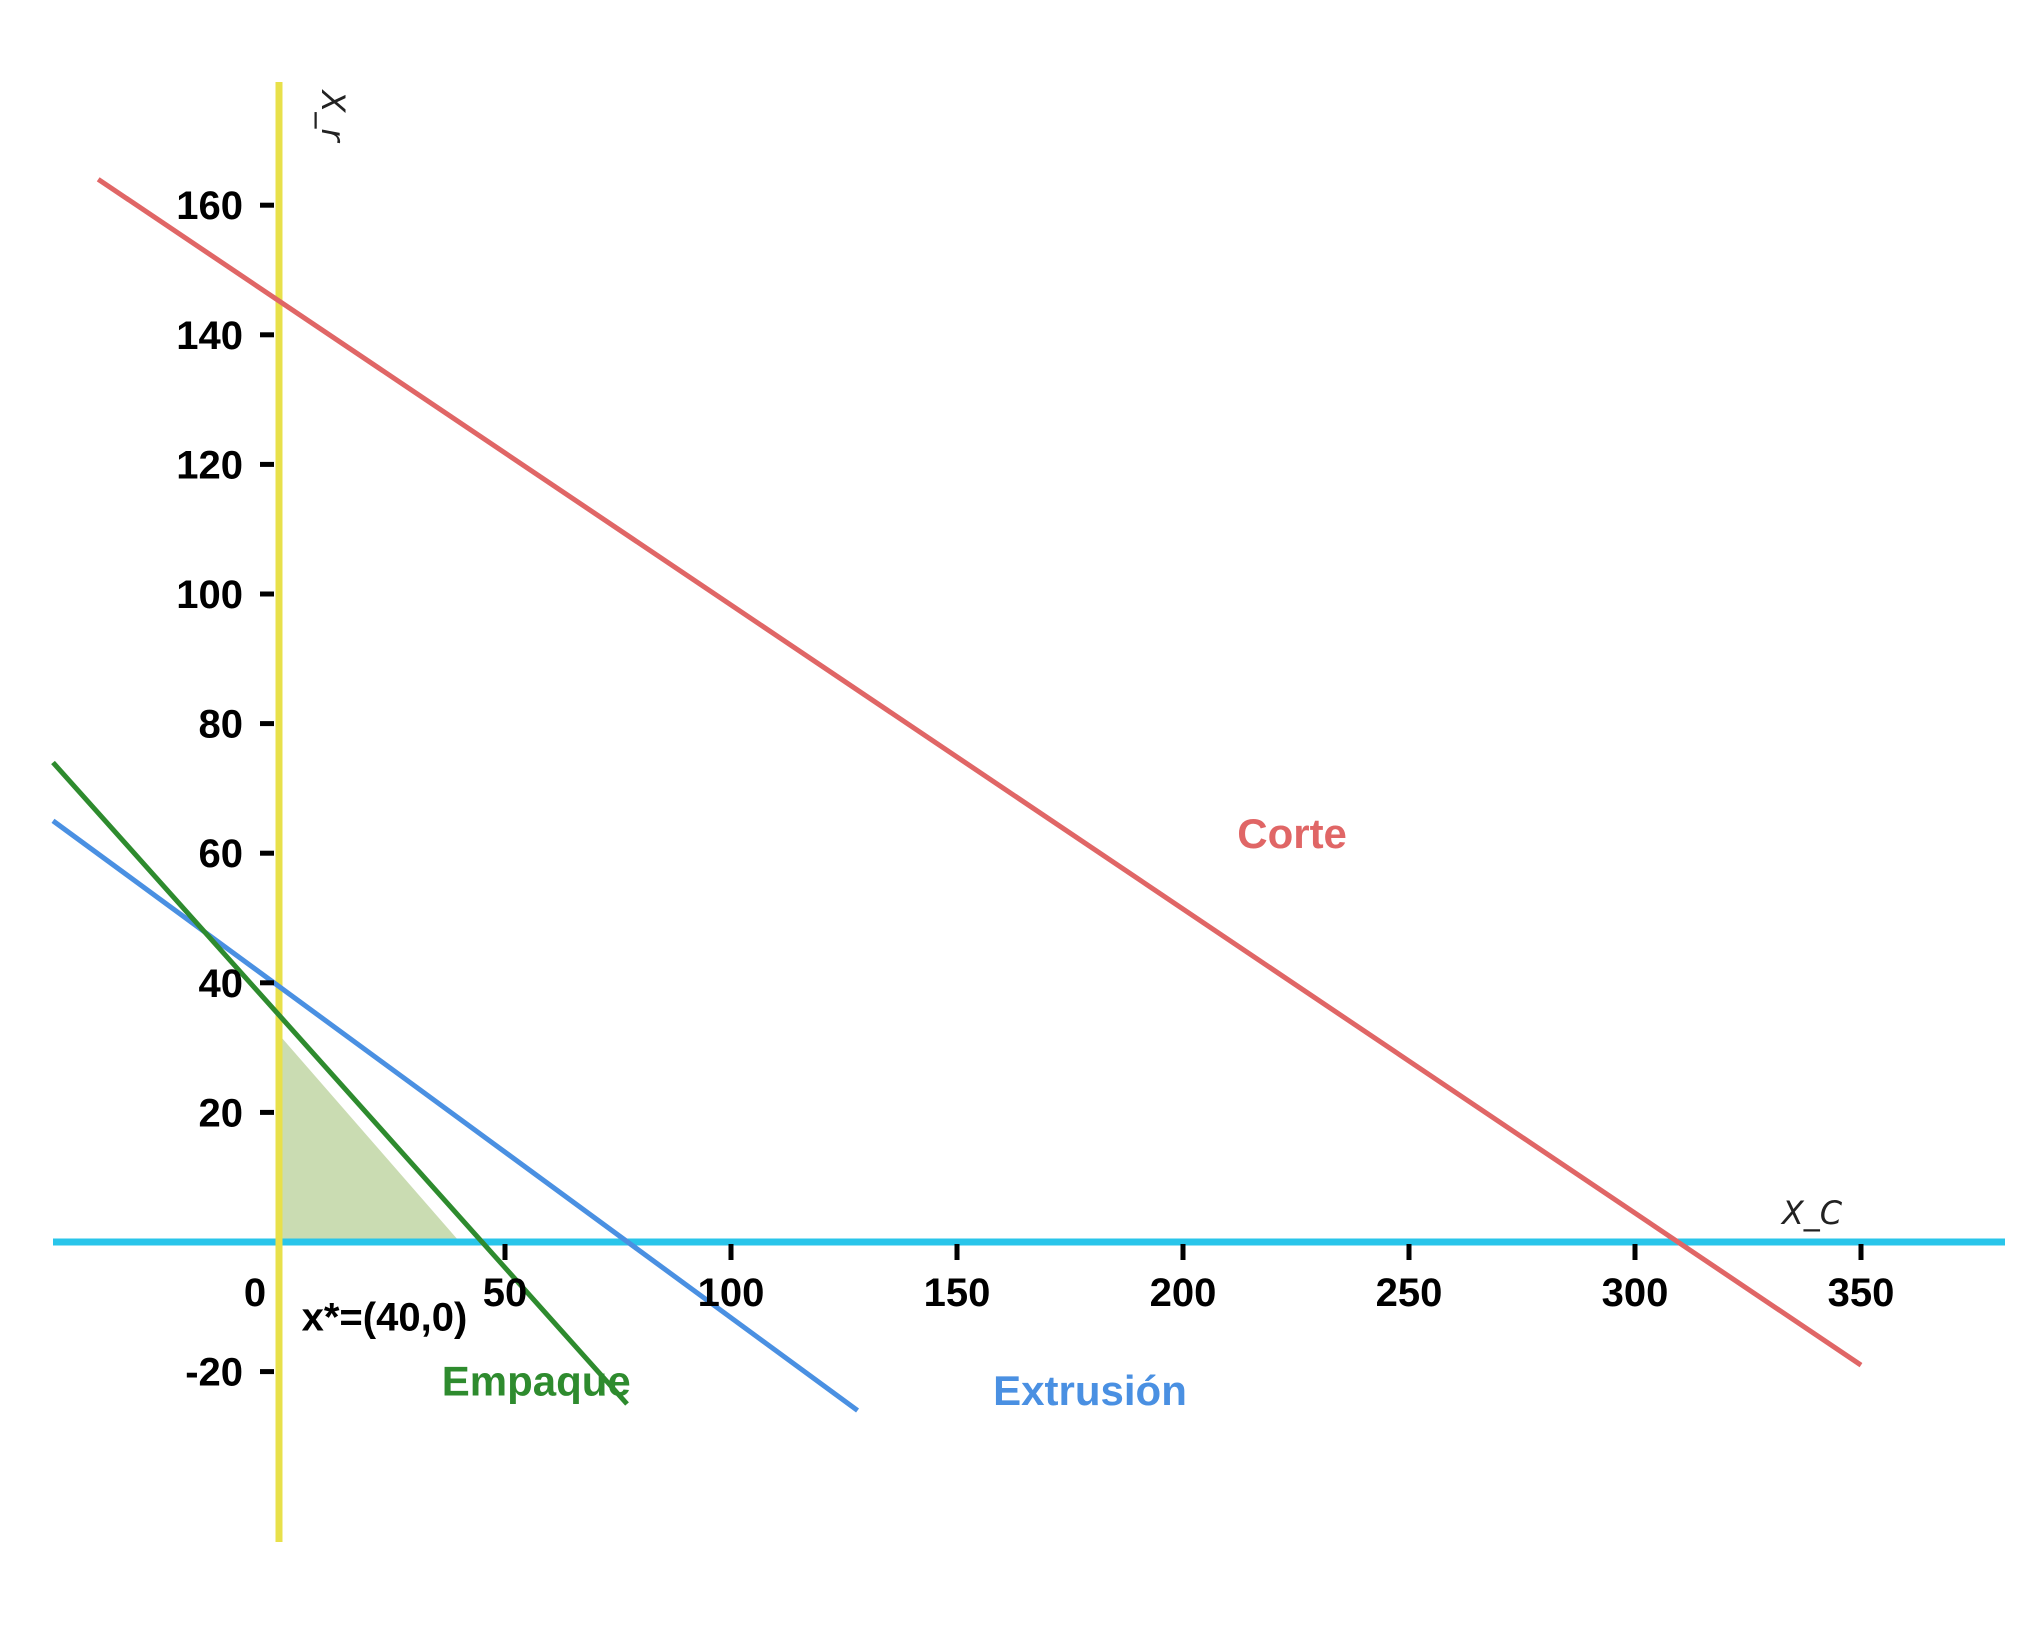 This screenshot has width=2041, height=1632. I want to click on series-line-empaque, so click(340, 1083).